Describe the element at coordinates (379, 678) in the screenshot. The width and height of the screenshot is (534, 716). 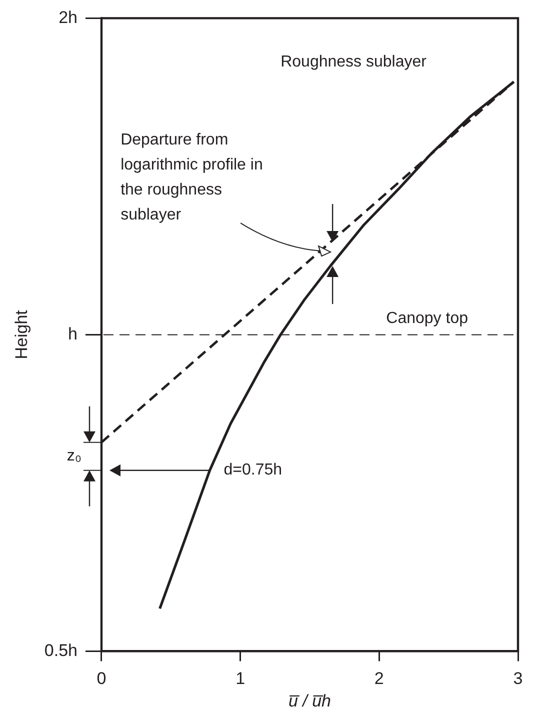
I see `x-tick-label: 2` at that location.